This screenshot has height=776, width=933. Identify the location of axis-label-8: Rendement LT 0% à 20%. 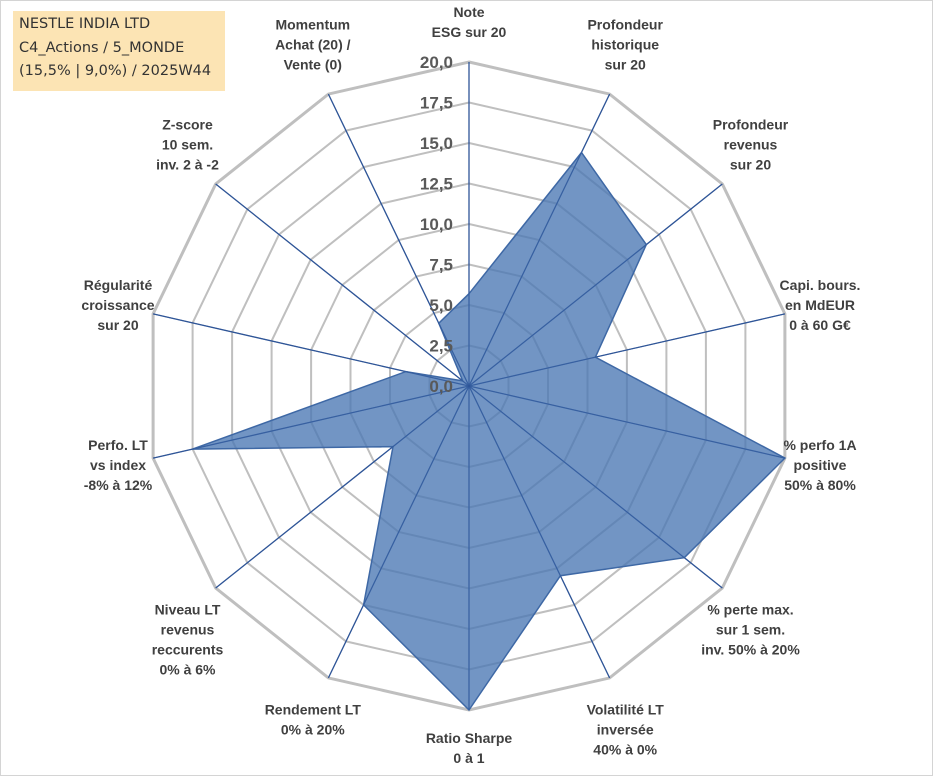
(313, 719).